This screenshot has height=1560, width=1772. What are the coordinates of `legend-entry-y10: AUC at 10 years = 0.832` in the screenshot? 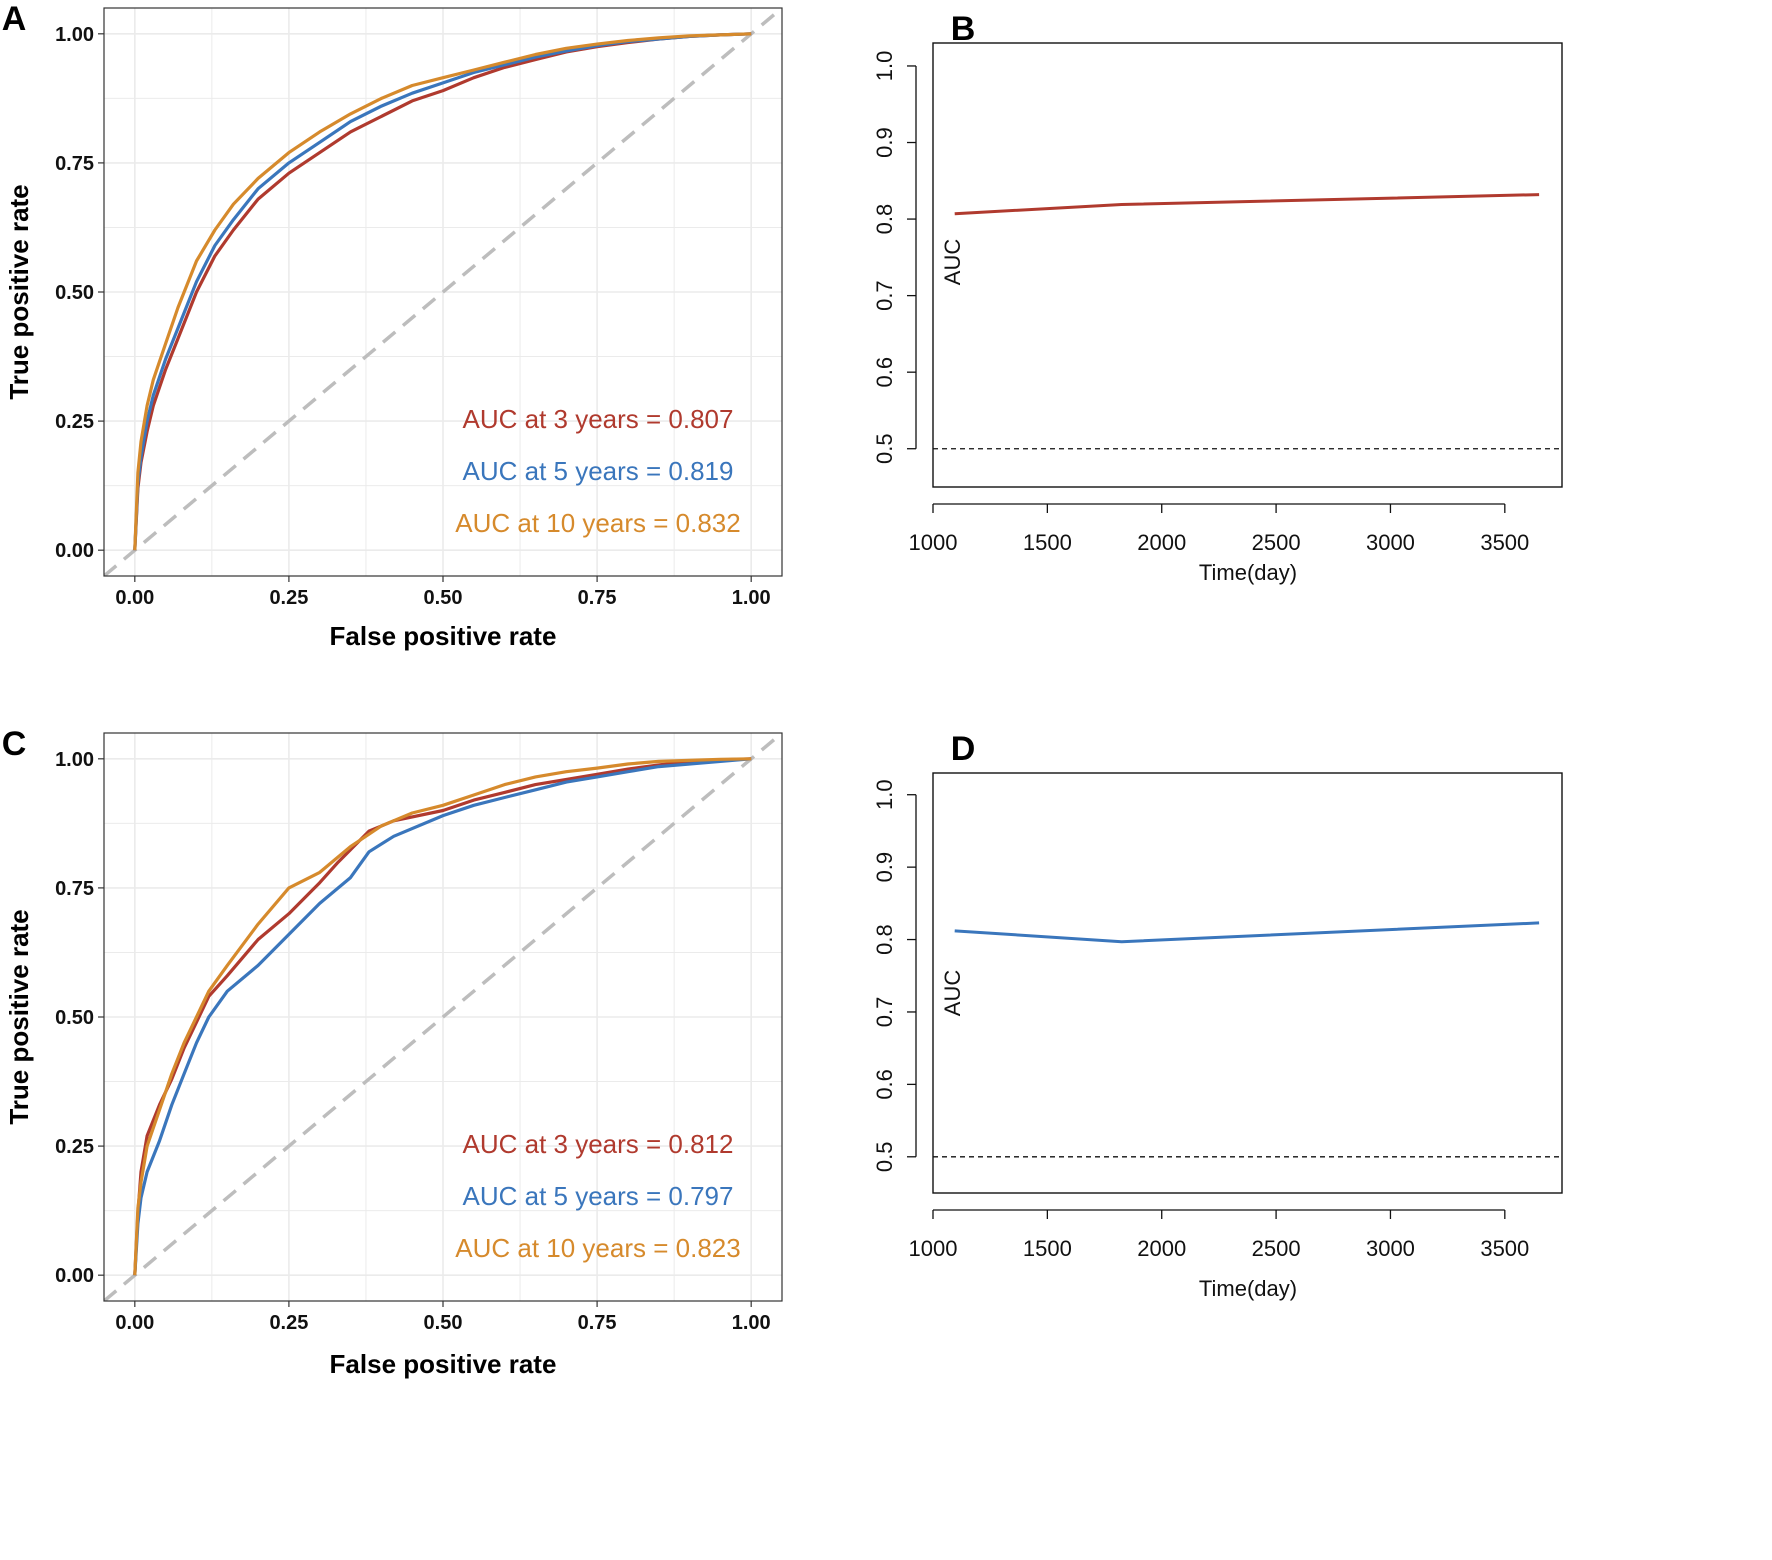 It's located at (597, 523).